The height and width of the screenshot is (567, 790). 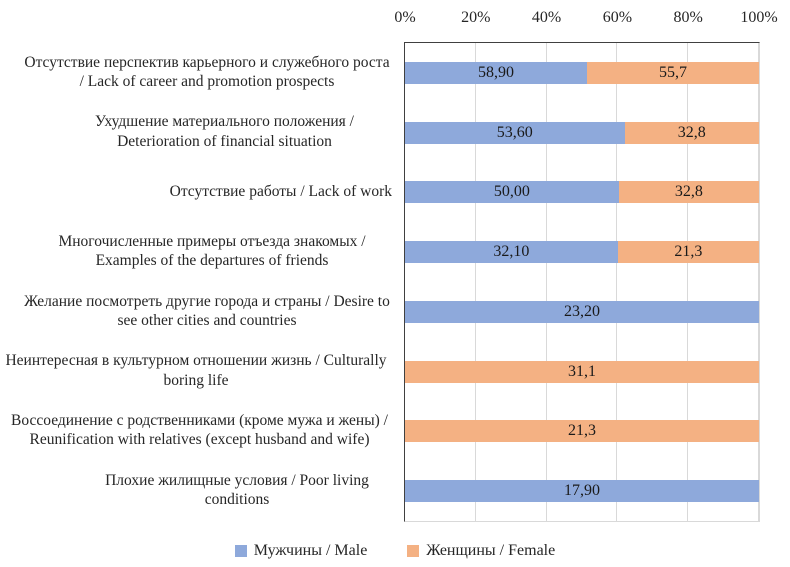 I want to click on bar-segment-male: 23,20, so click(x=582, y=311).